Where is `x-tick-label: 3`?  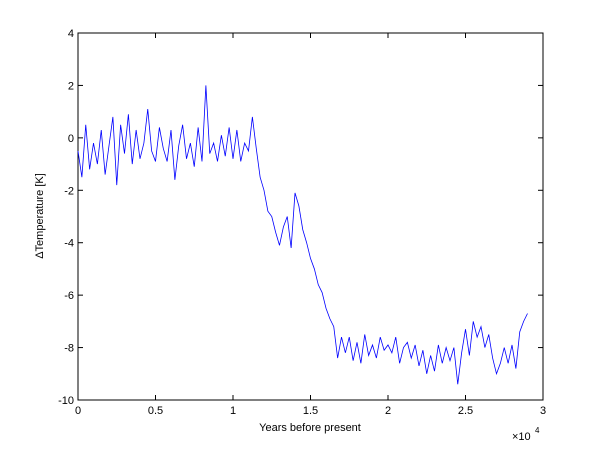 x-tick-label: 3 is located at coordinates (543, 411).